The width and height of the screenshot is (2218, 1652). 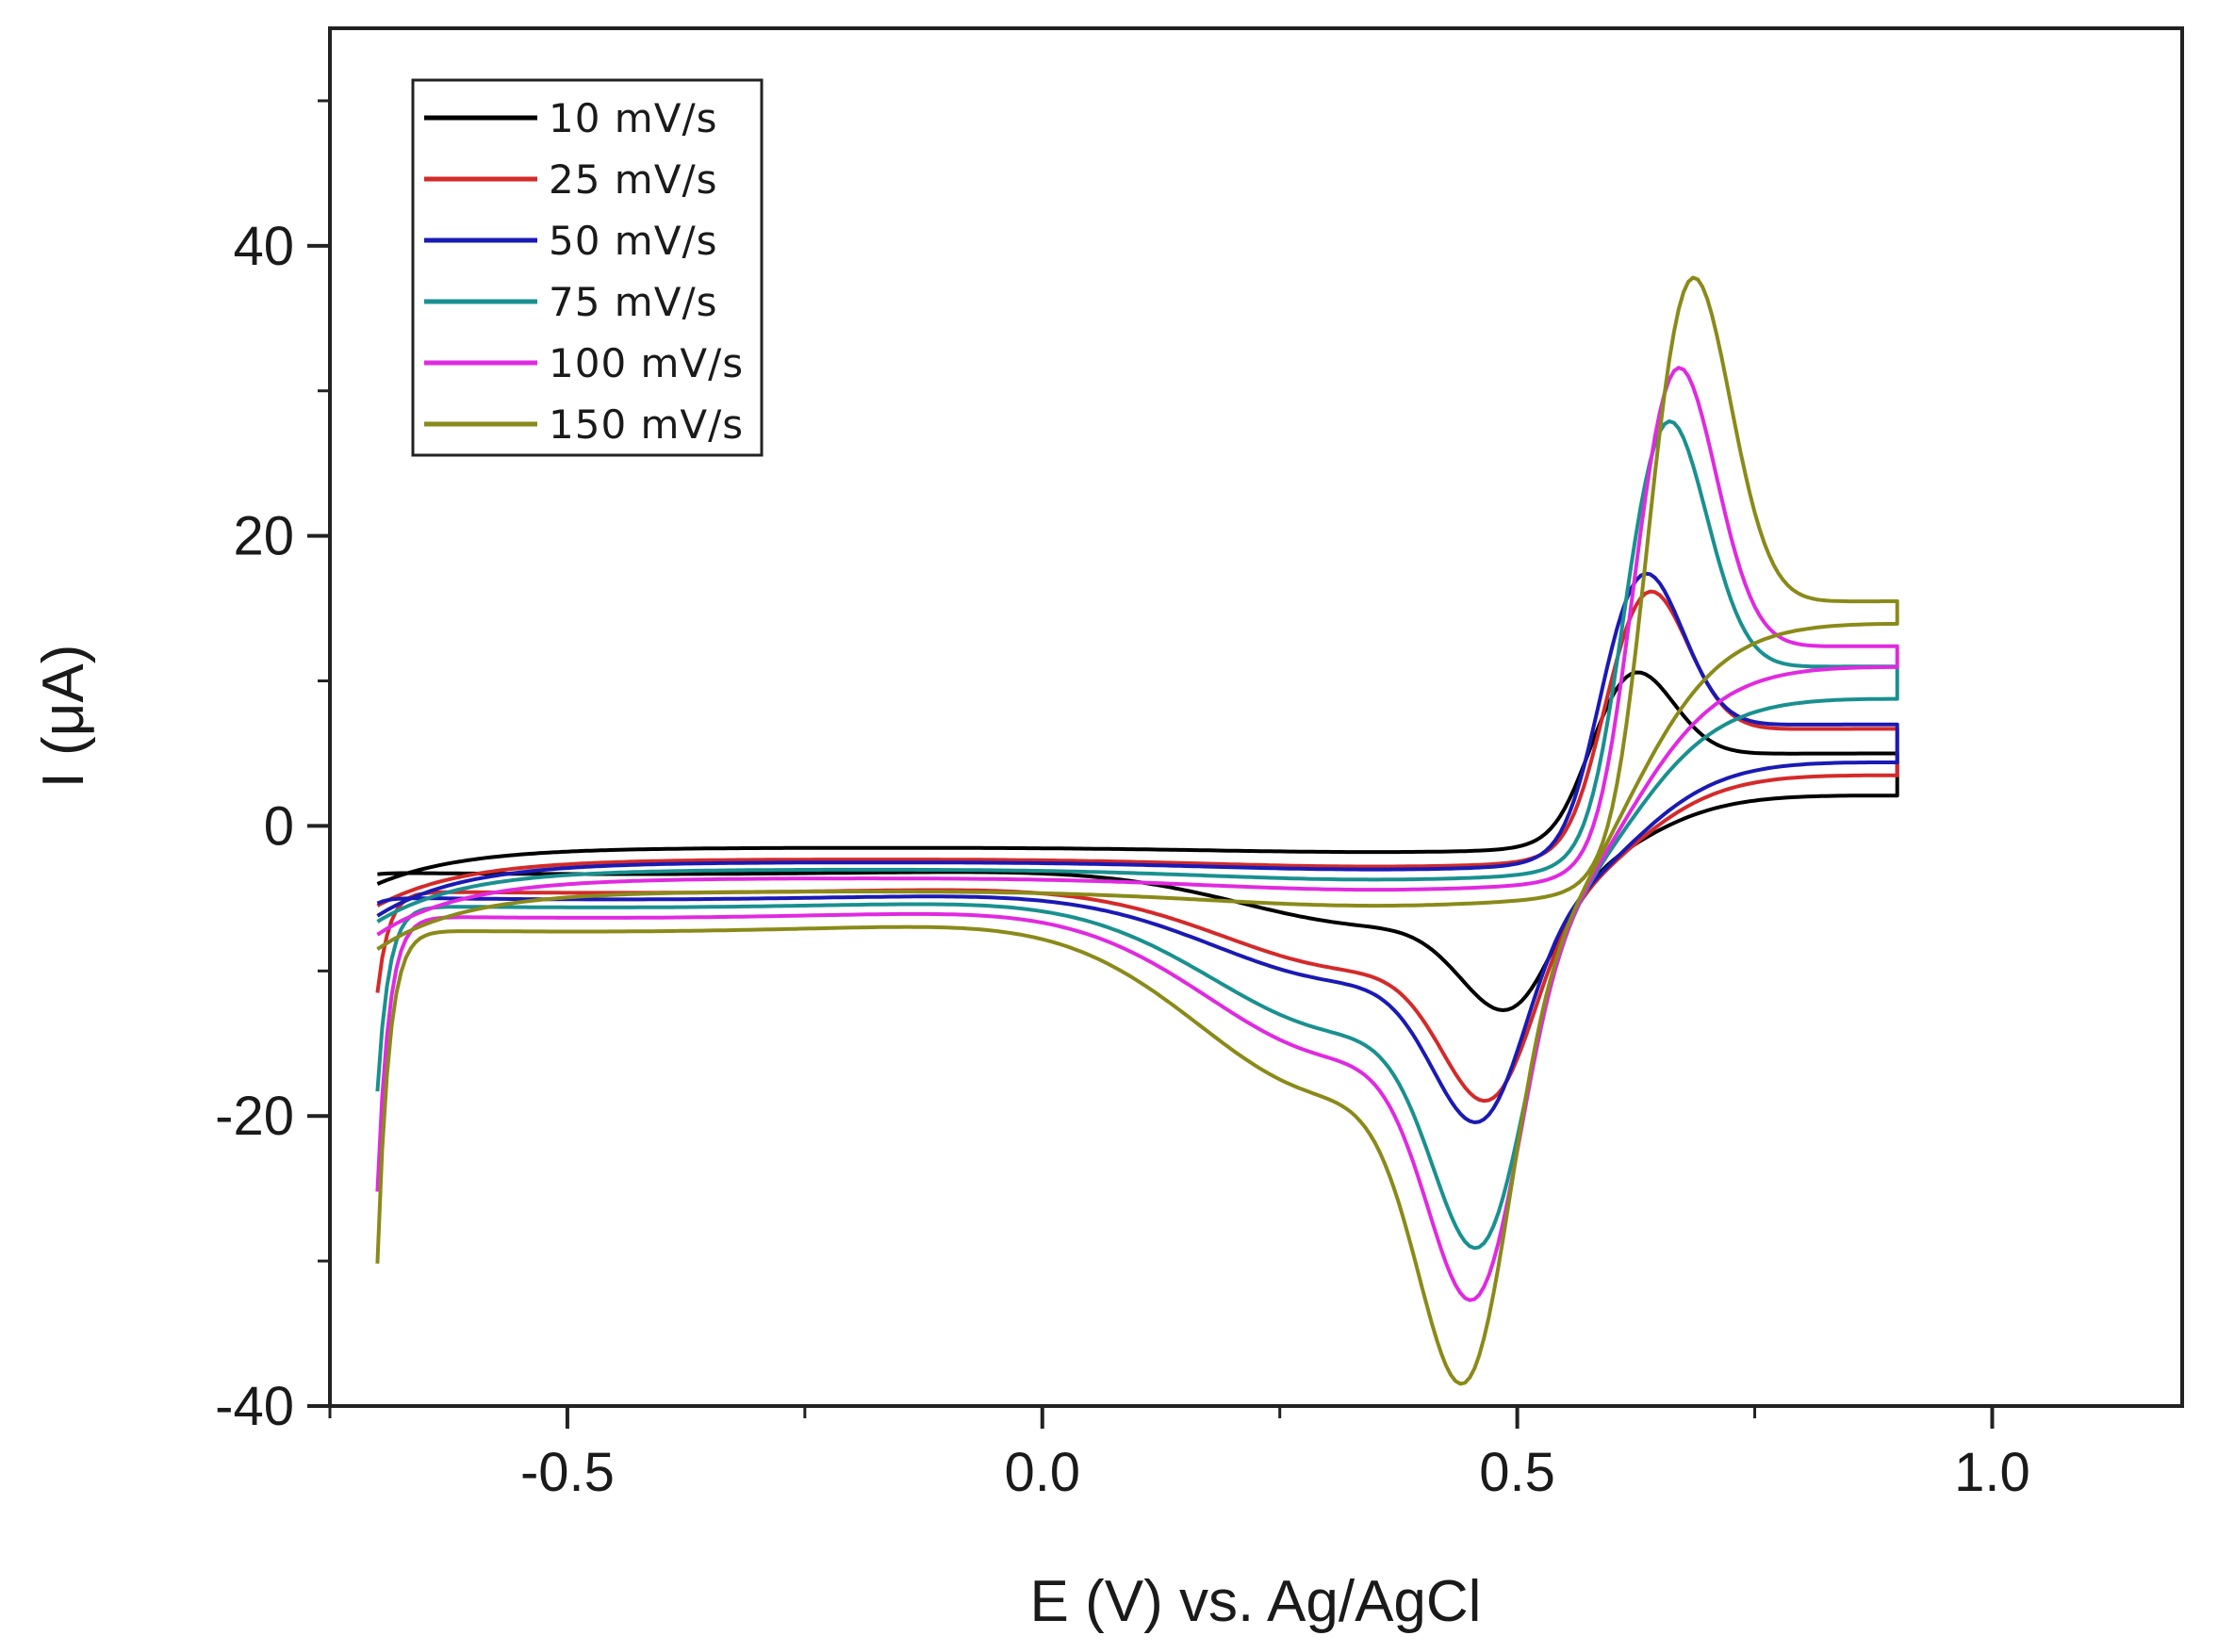 What do you see at coordinates (1992, 1473) in the screenshot?
I see `x-tick-label: 1.0` at bounding box center [1992, 1473].